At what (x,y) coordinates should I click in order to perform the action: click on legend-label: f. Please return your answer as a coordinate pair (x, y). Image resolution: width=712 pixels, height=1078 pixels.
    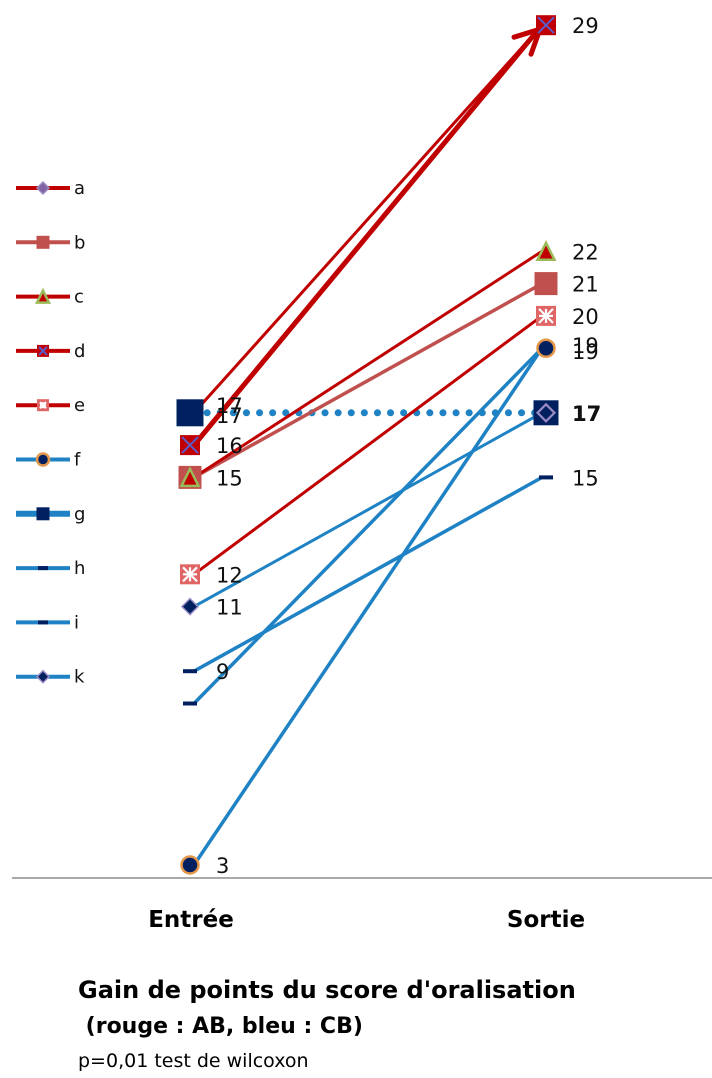
    Looking at the image, I should click on (77, 460).